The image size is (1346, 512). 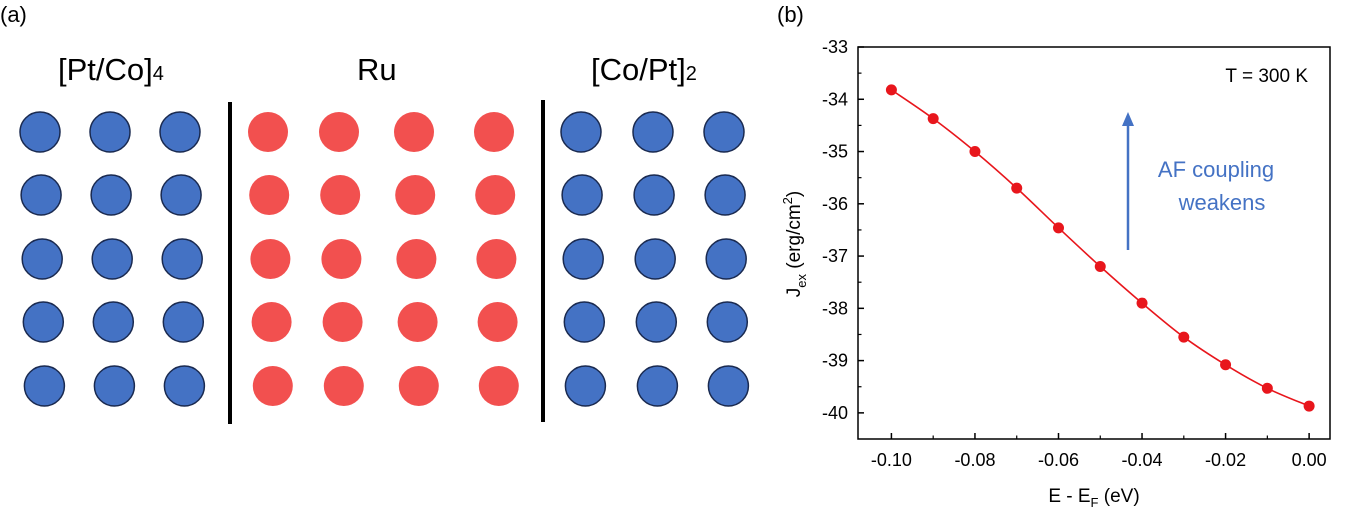 What do you see at coordinates (843, 230) in the screenshot?
I see `y-axis-ticks: -33 -34 -35 -36 -37 -38 -39 -40` at bounding box center [843, 230].